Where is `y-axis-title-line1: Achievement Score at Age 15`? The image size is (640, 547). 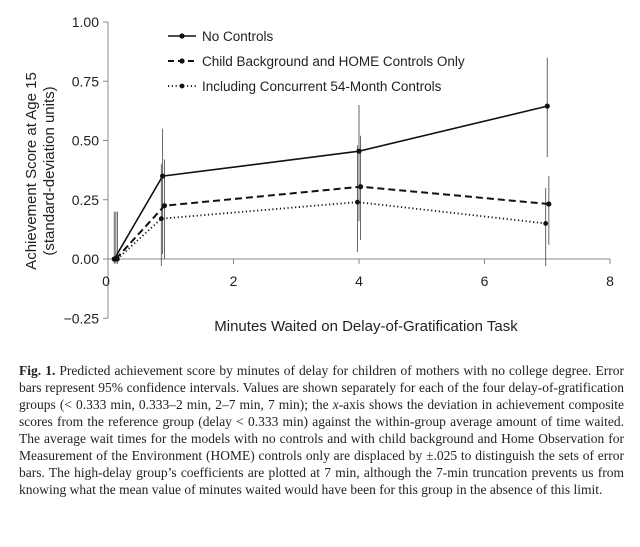 y-axis-title-line1: Achievement Score at Age 15 is located at coordinates (31, 171).